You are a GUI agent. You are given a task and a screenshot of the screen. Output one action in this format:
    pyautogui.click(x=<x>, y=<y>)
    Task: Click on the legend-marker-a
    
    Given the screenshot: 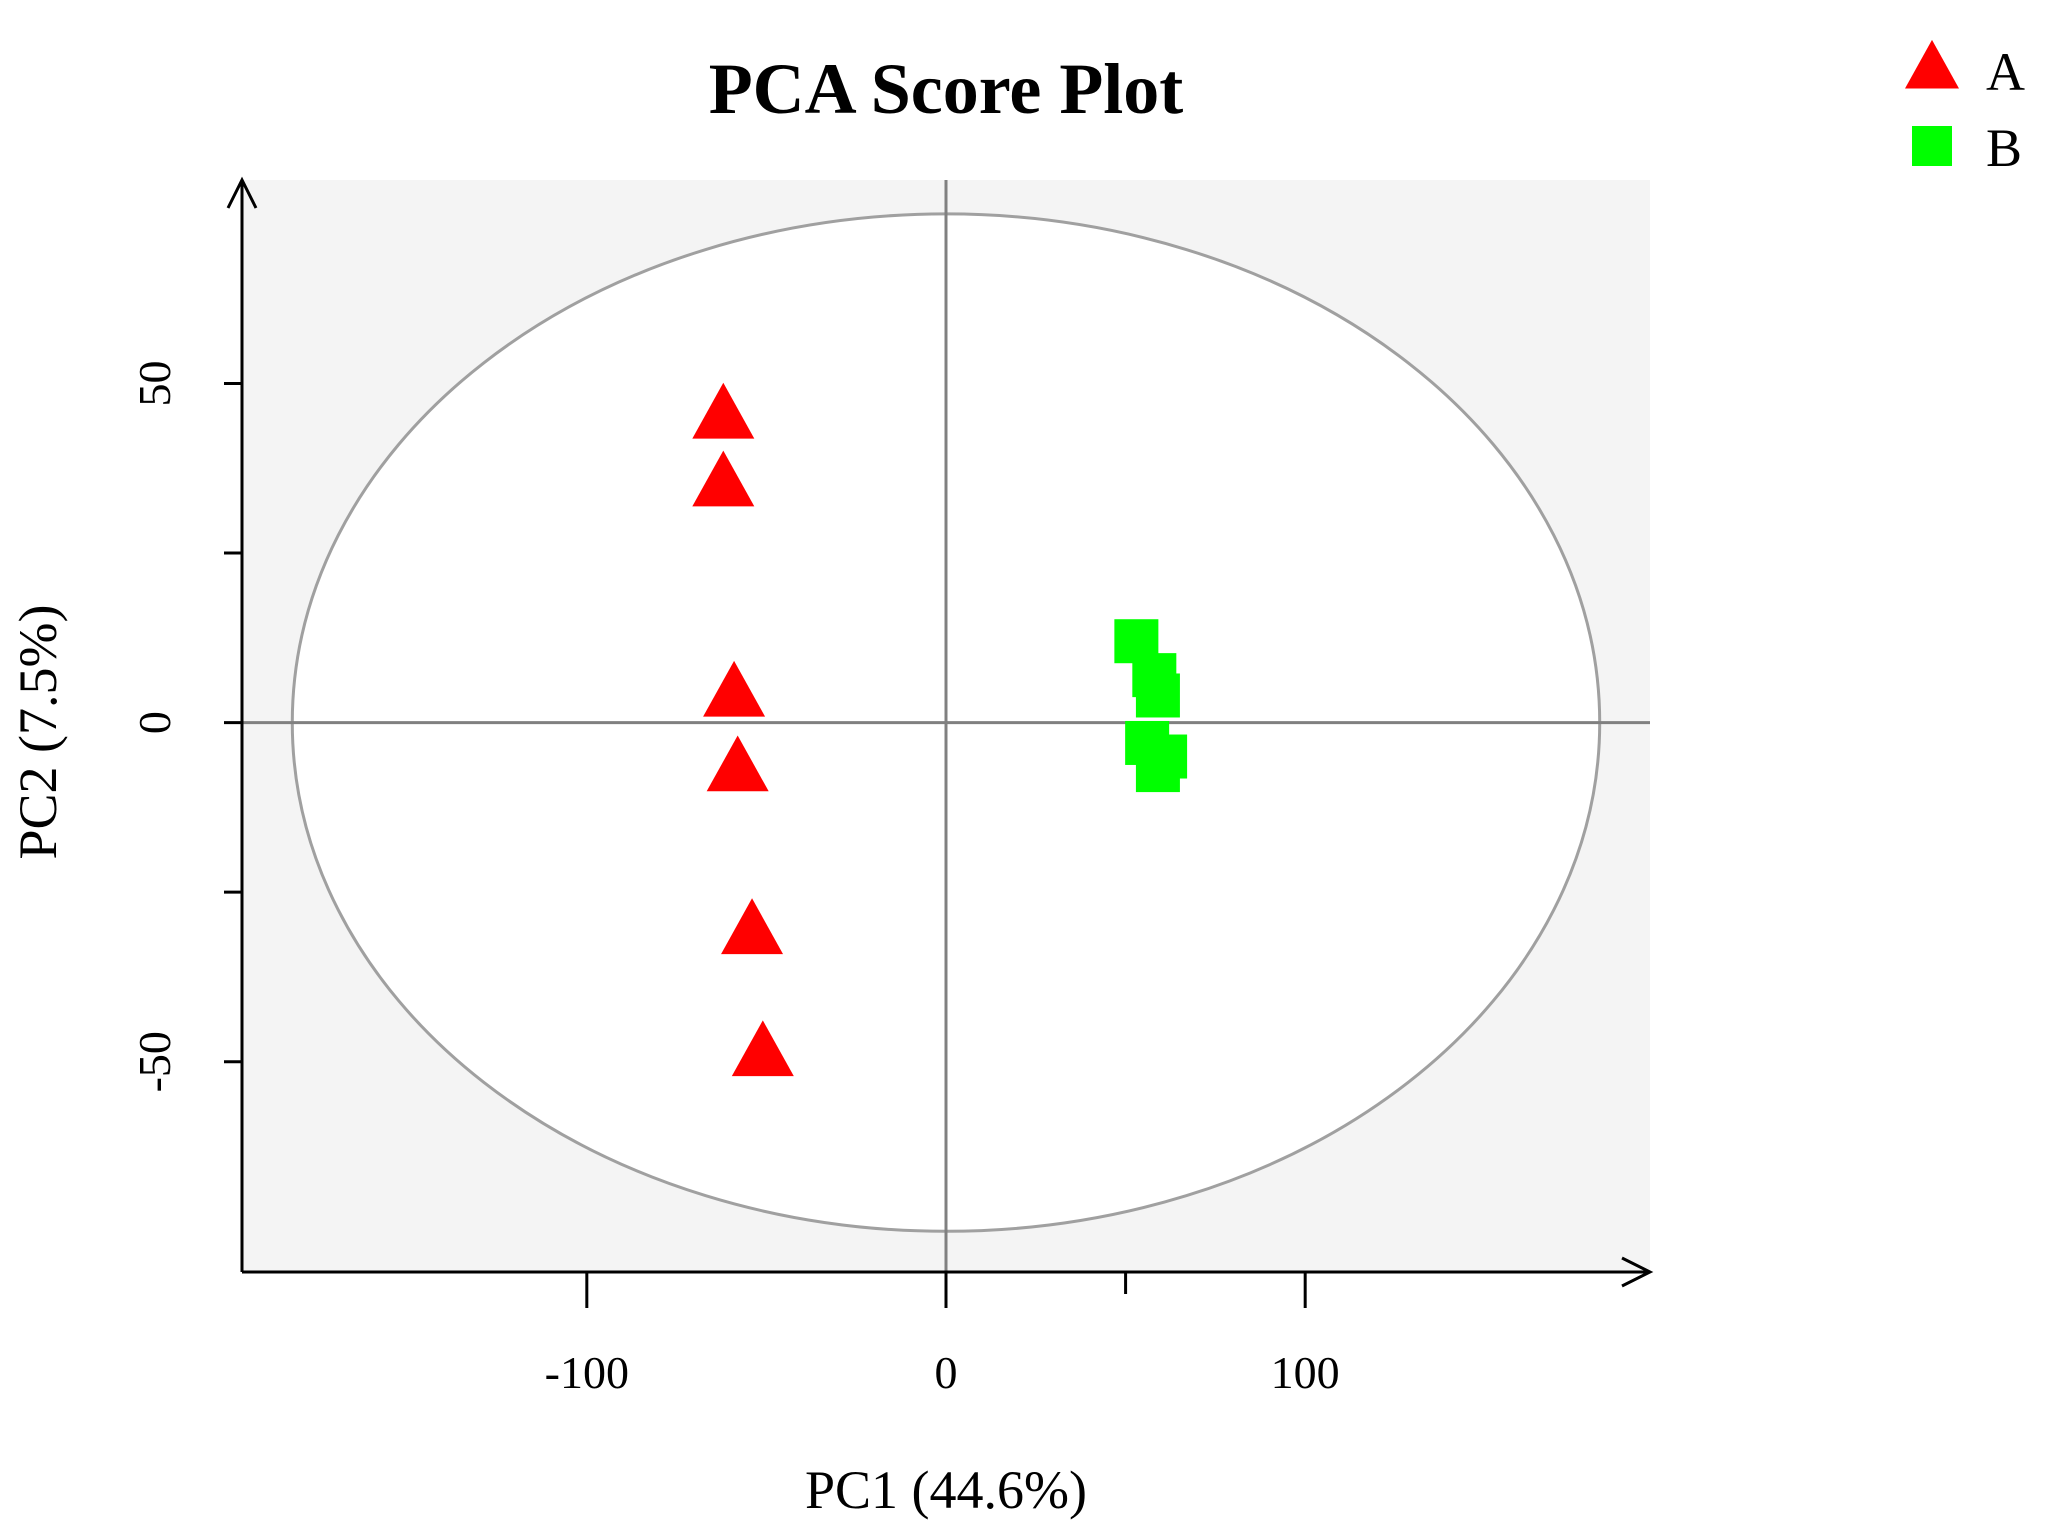 What is the action you would take?
    pyautogui.click(x=1932, y=64)
    